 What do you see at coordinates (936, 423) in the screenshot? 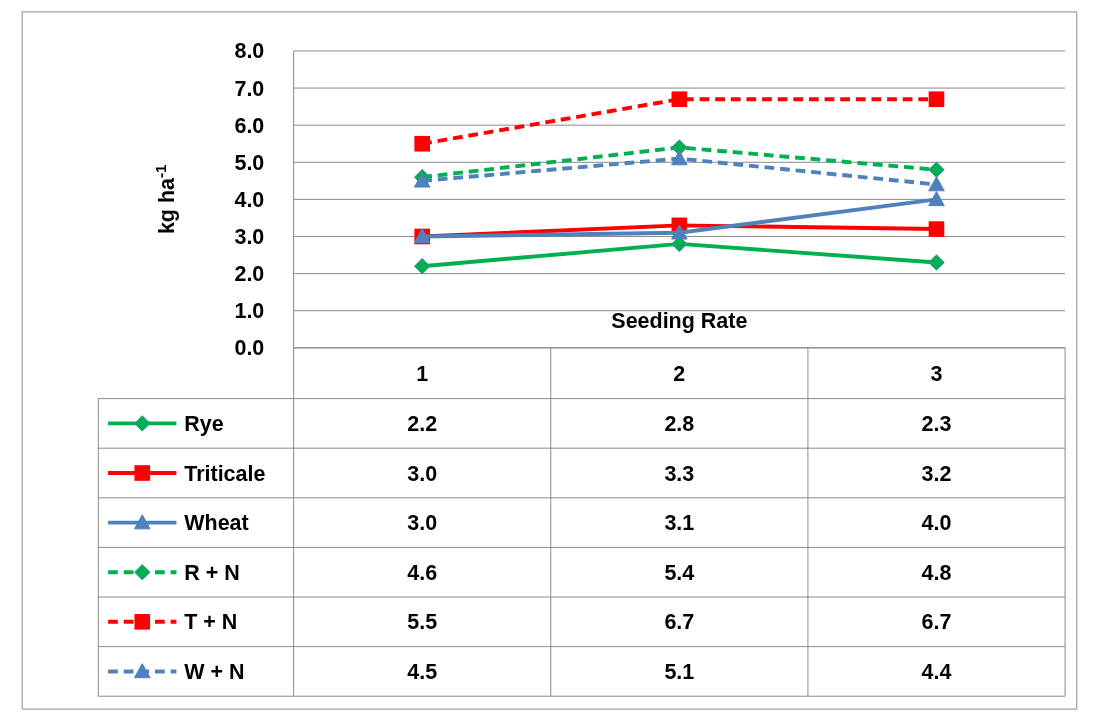
I see `data-label: 2.3` at bounding box center [936, 423].